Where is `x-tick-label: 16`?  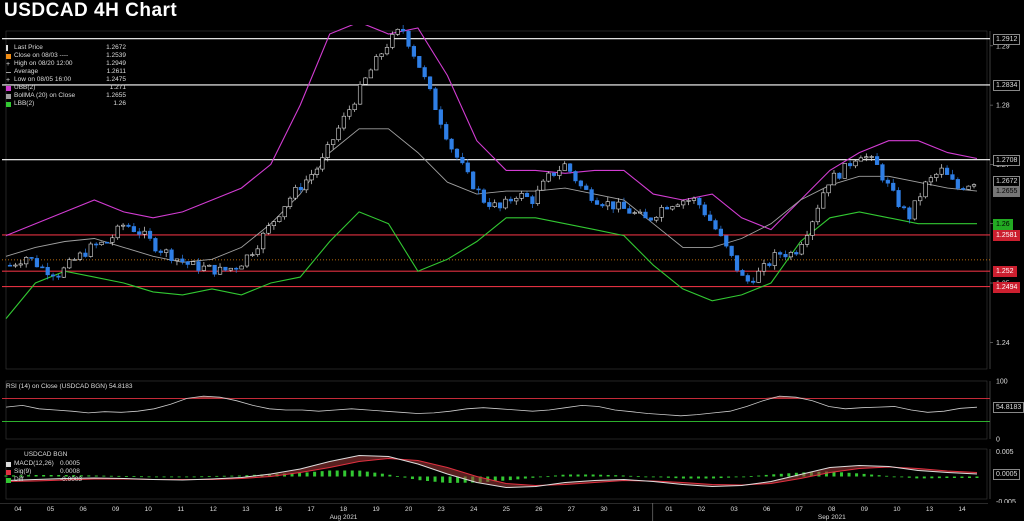
x-tick-label: 16 is located at coordinates (279, 509).